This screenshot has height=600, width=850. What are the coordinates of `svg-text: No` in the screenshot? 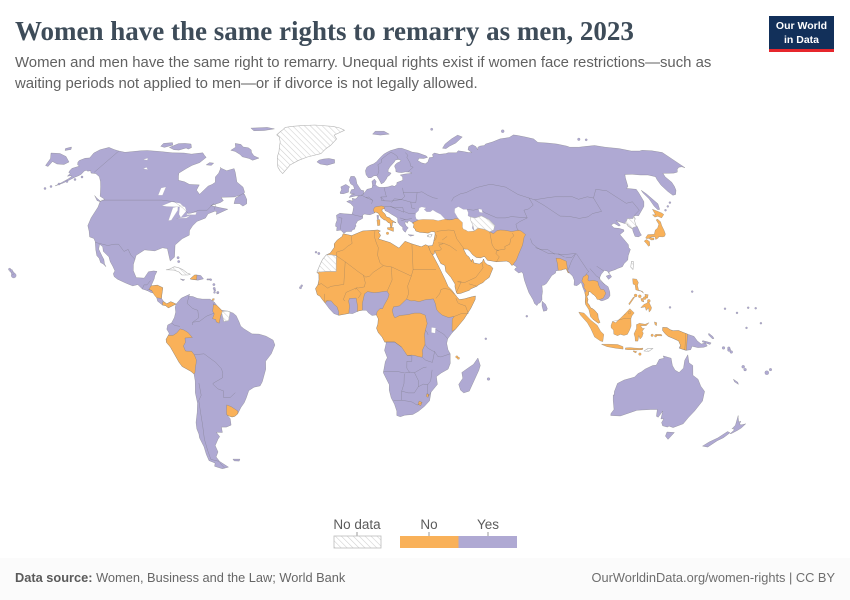 It's located at (428, 524).